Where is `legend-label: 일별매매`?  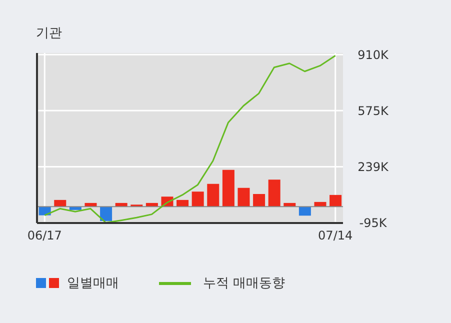
legend-label: 일별매매 is located at coordinates (93, 283).